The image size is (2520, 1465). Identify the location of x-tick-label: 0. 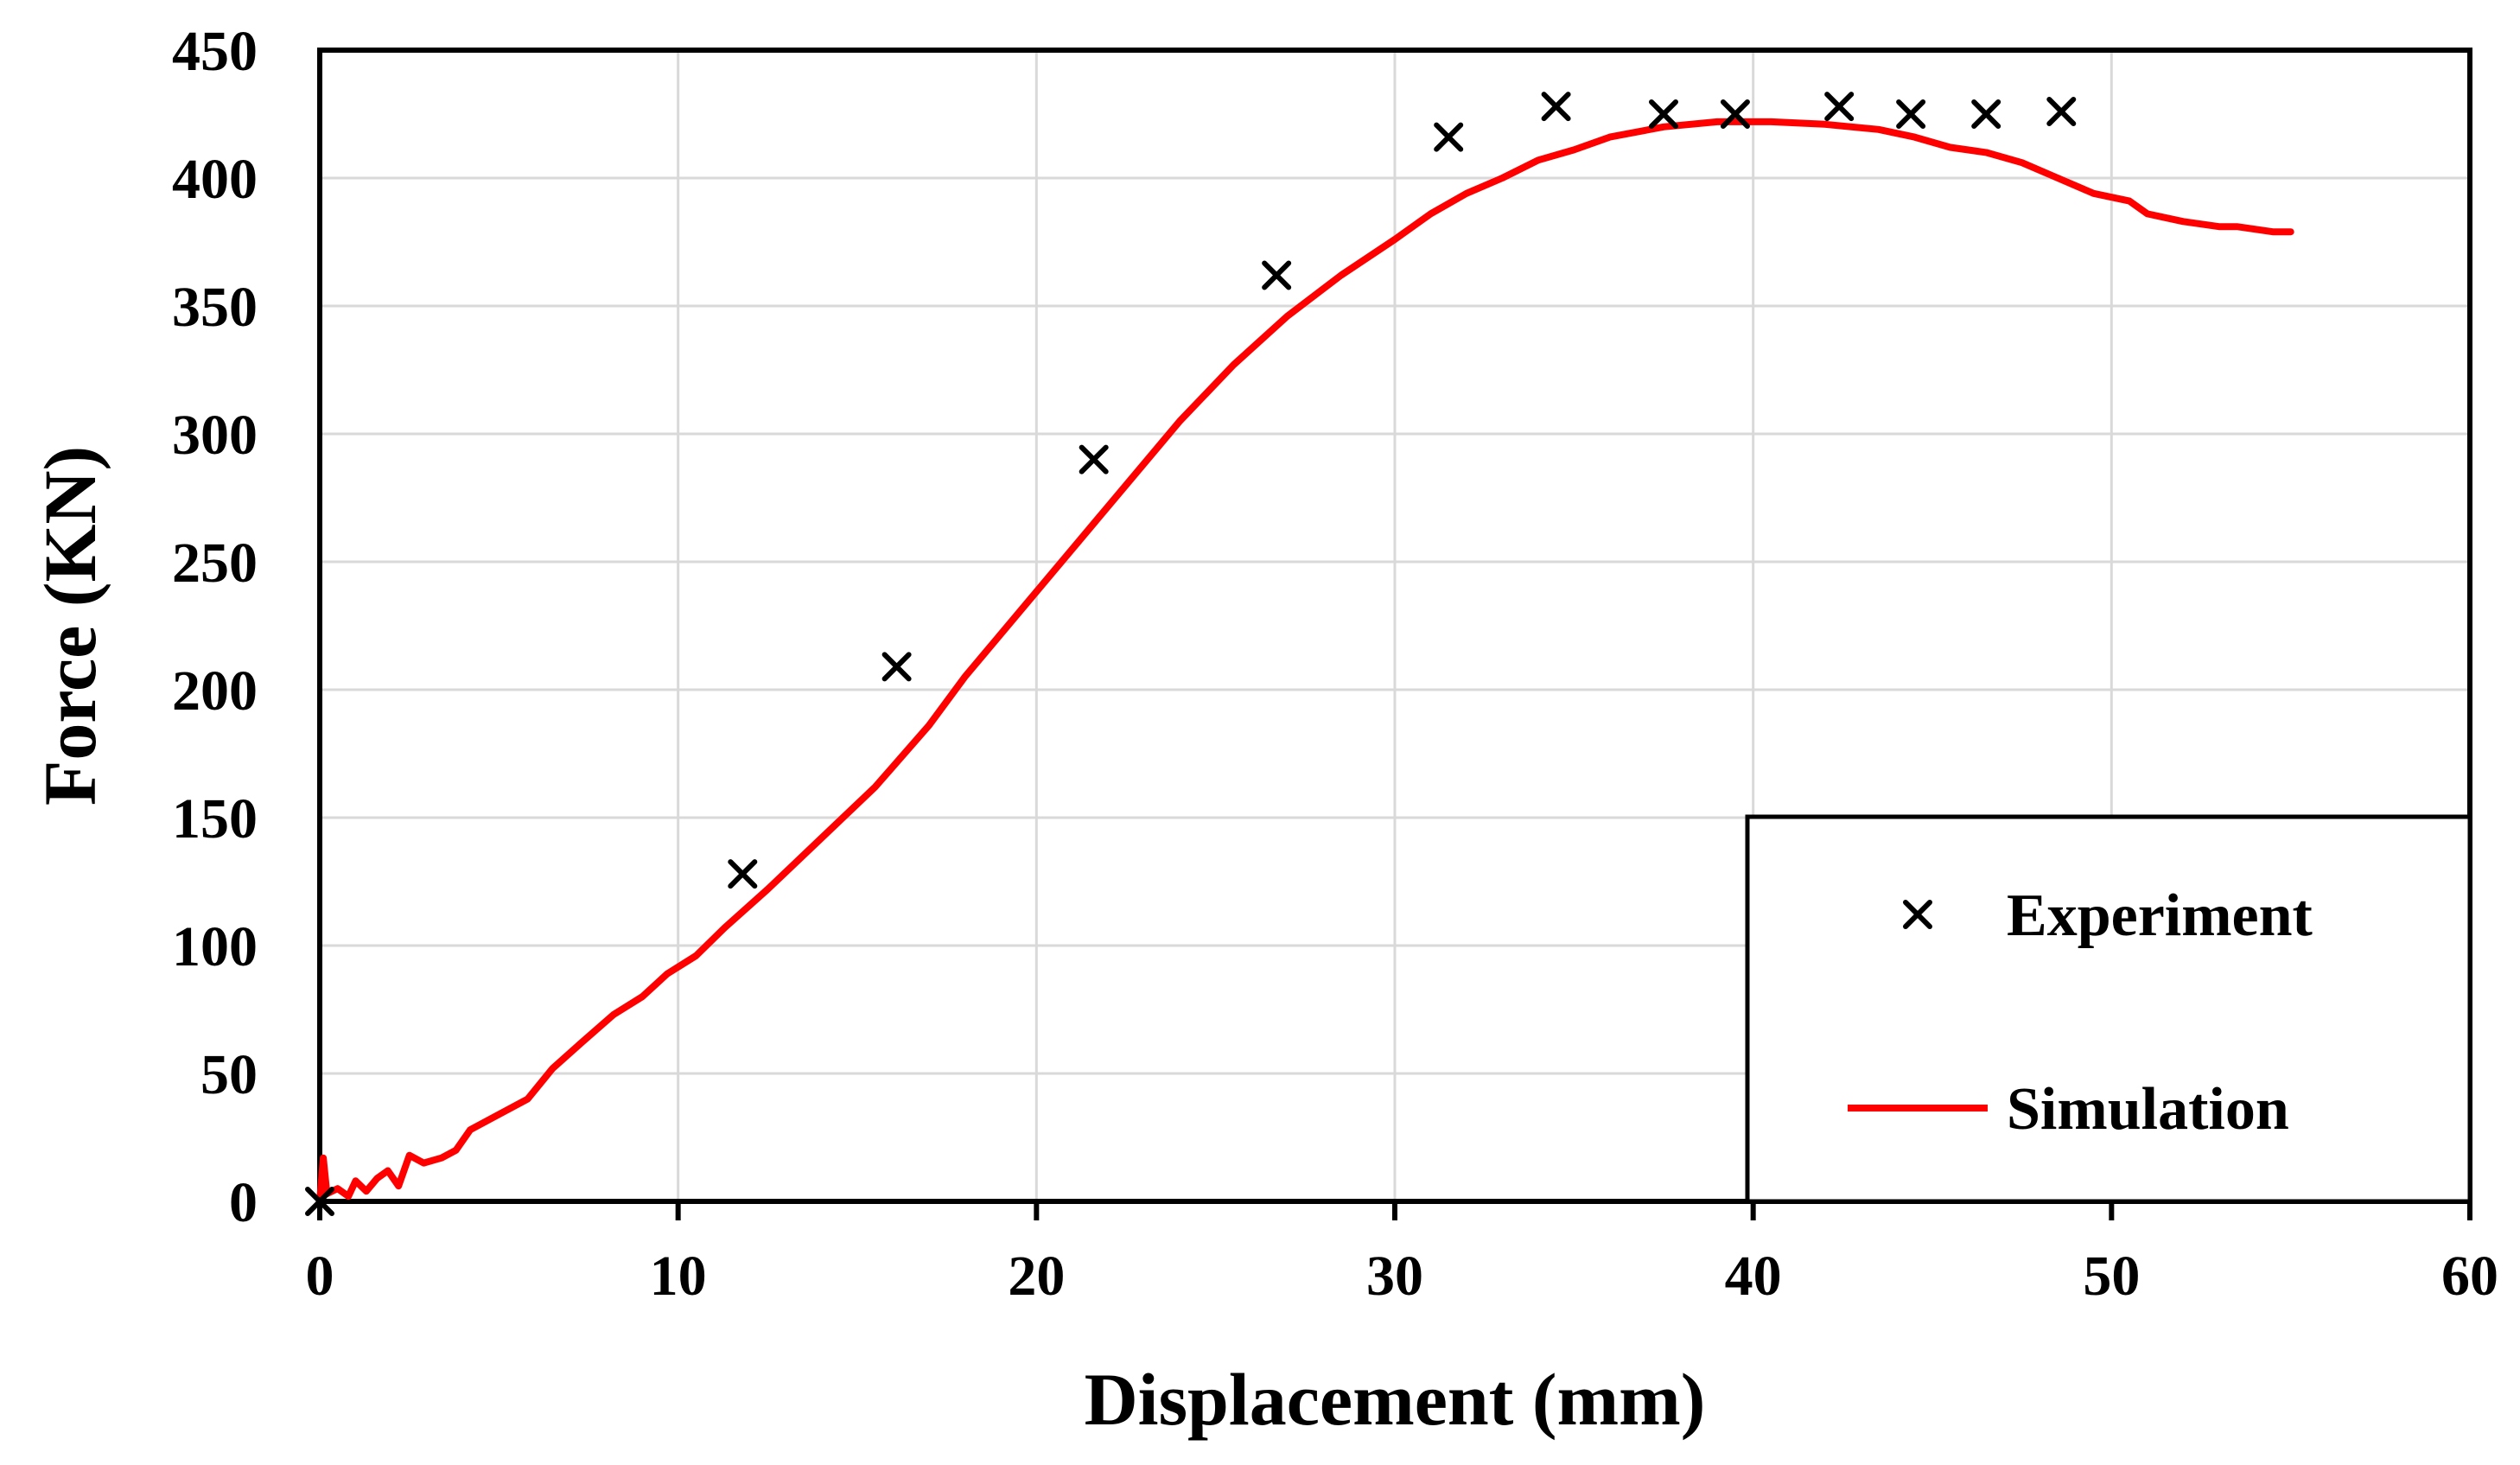
(320, 1276).